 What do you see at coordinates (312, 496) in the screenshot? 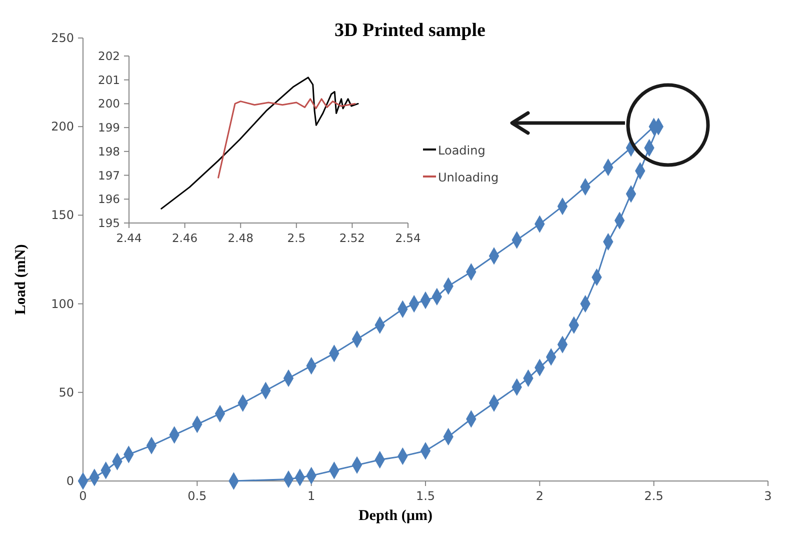
I see `x-tick-label: 1` at bounding box center [312, 496].